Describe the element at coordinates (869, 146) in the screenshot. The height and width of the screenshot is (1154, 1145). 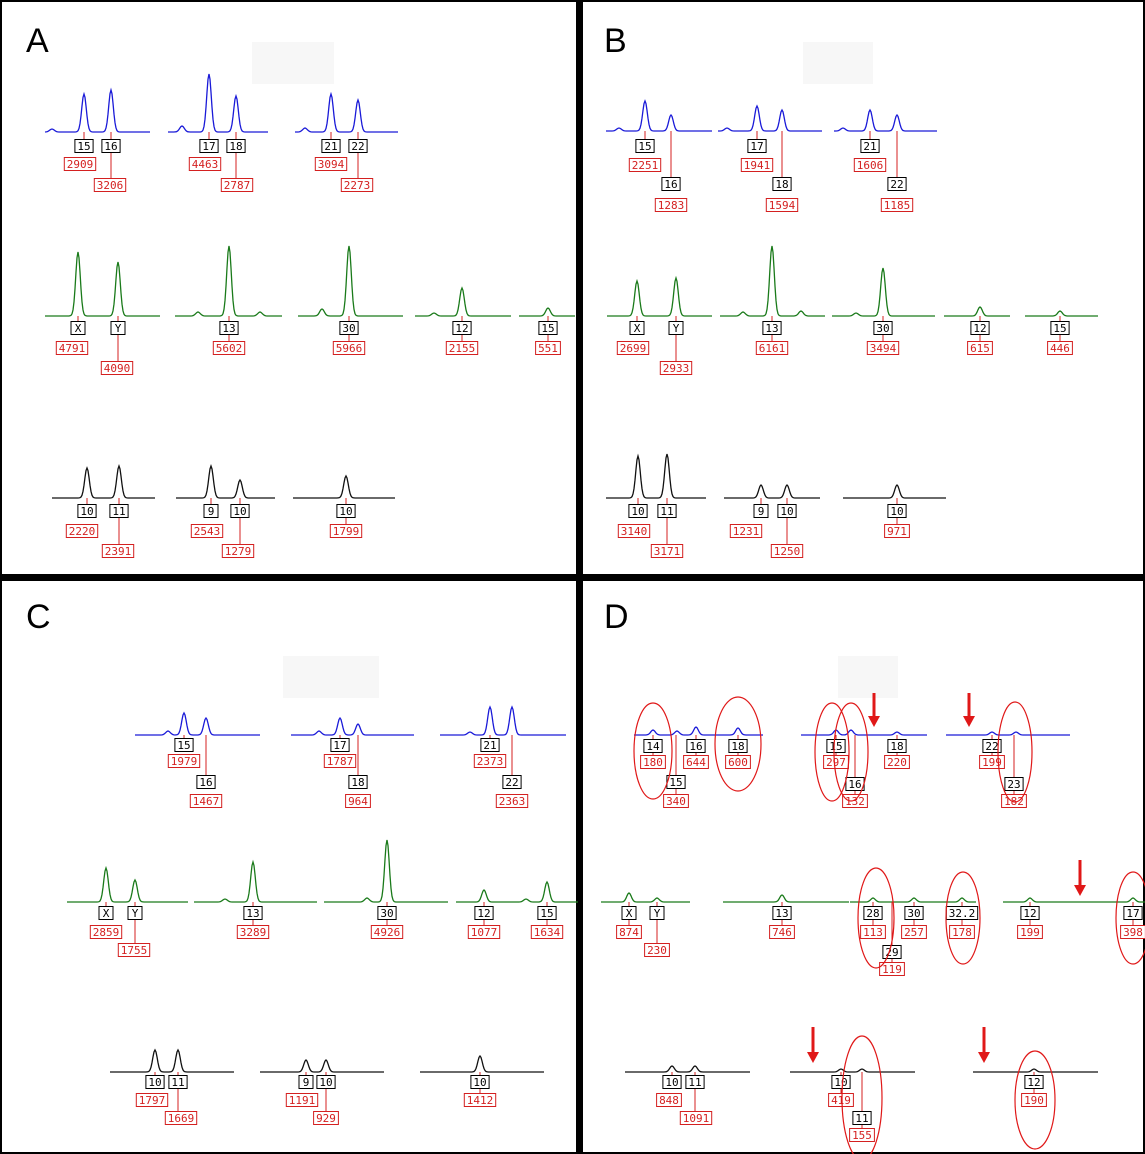
I see `allele-label: 21` at that location.